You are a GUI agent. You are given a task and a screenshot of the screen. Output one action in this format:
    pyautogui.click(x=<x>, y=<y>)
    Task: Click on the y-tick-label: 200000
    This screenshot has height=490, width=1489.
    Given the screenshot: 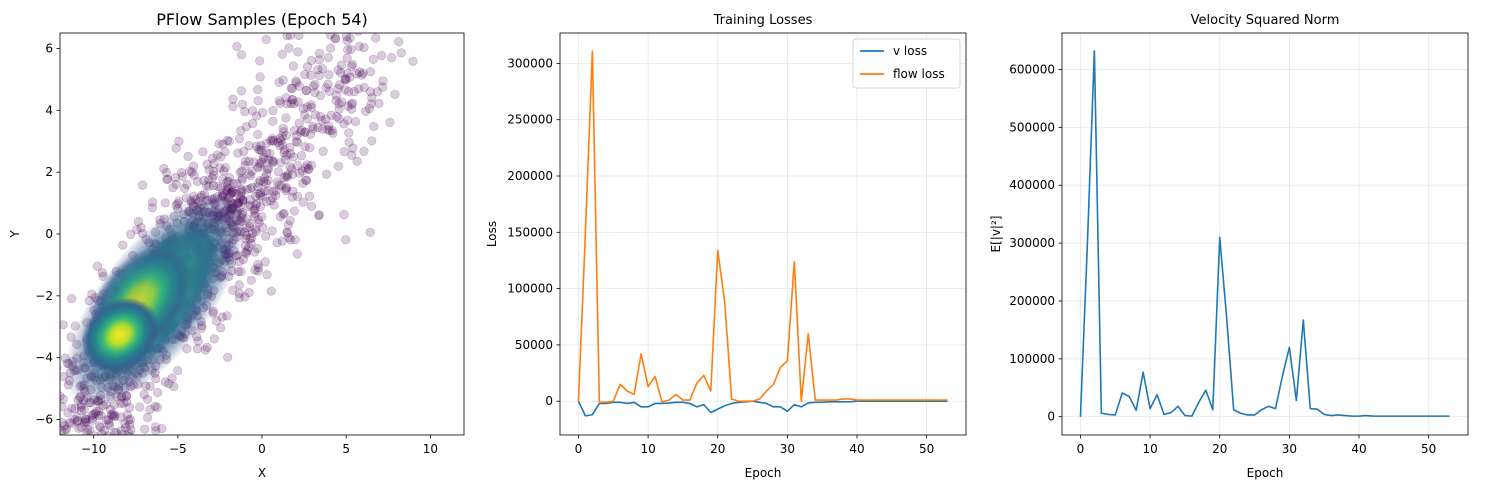 What is the action you would take?
    pyautogui.click(x=530, y=176)
    